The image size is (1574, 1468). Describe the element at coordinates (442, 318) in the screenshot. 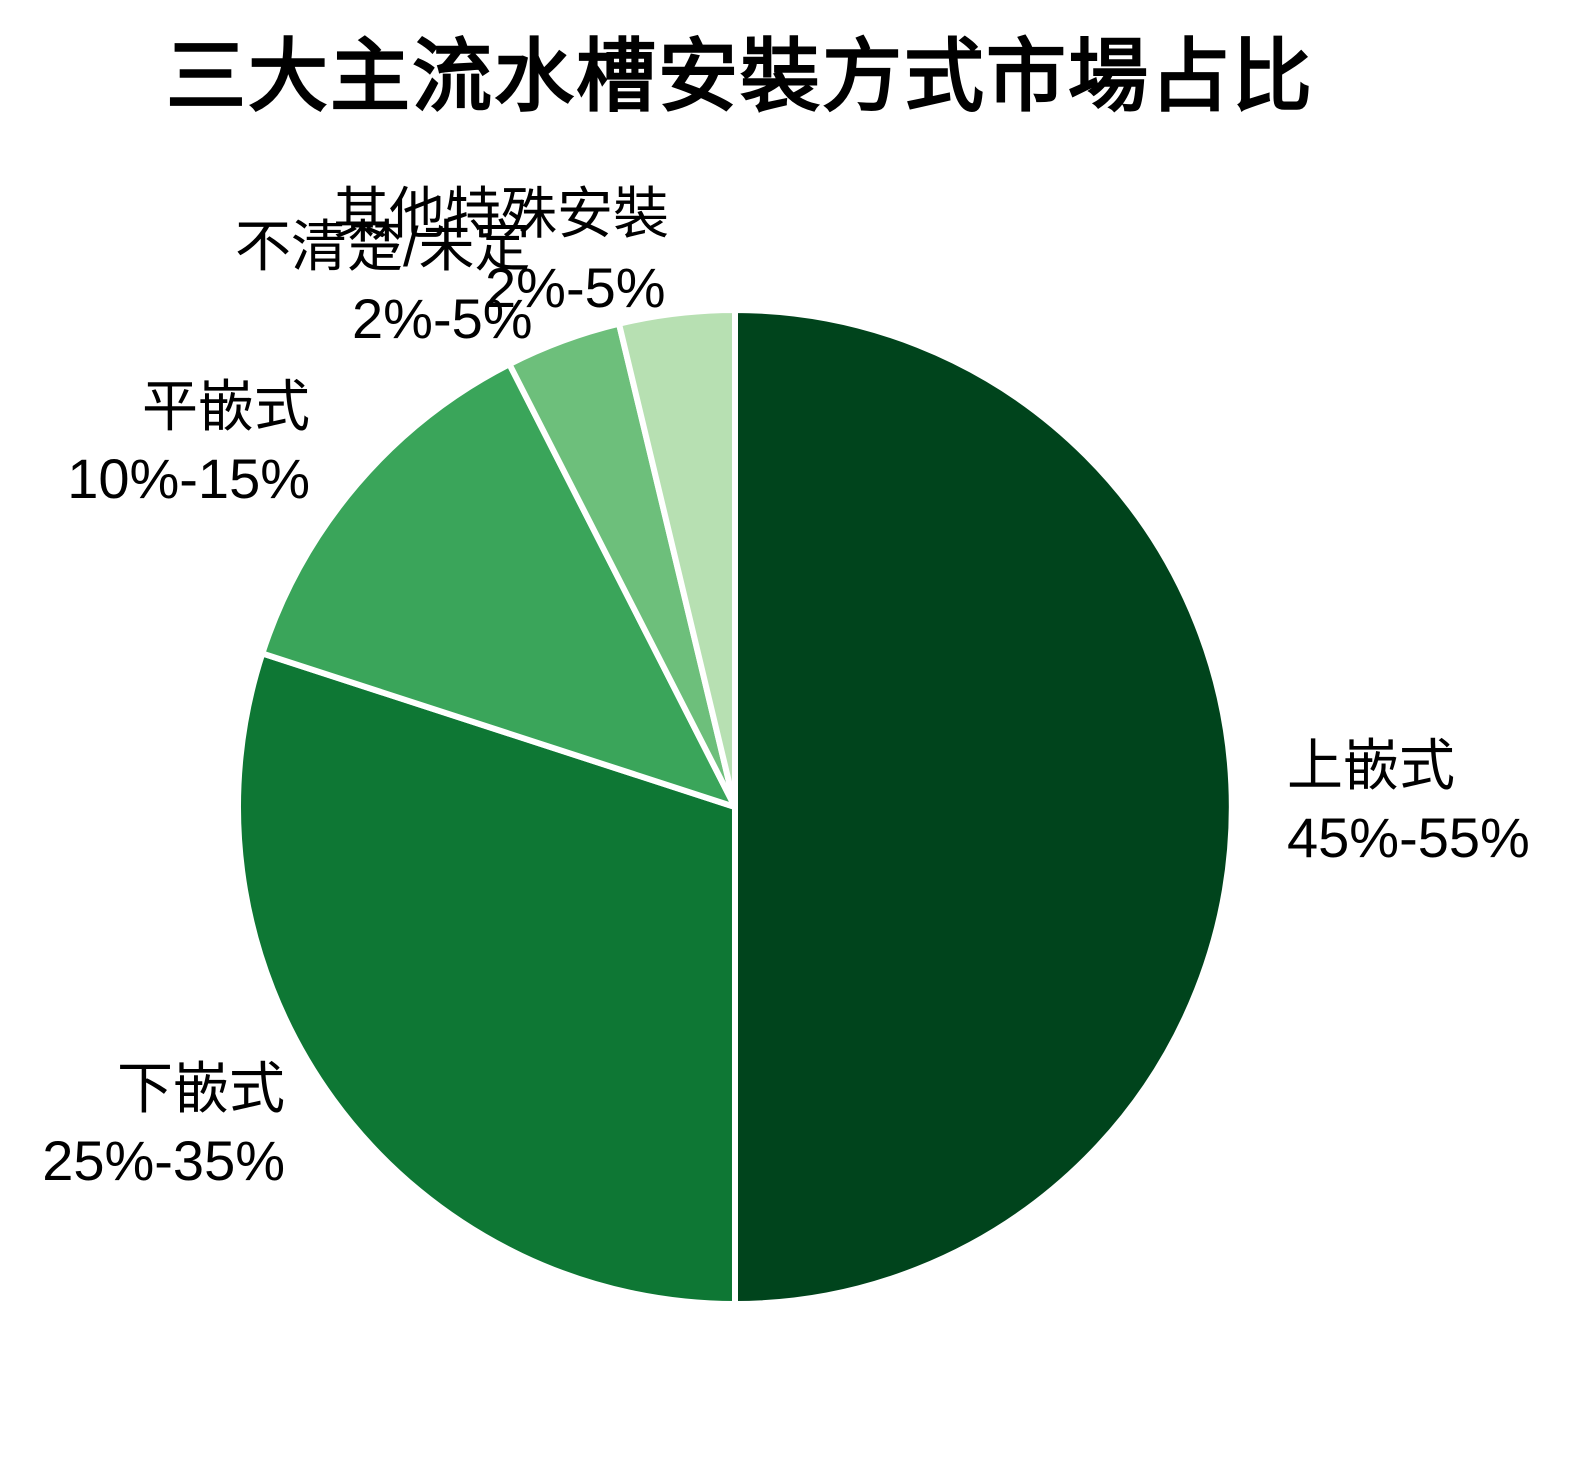

I see `label-undecided-range: 2%-5%` at that location.